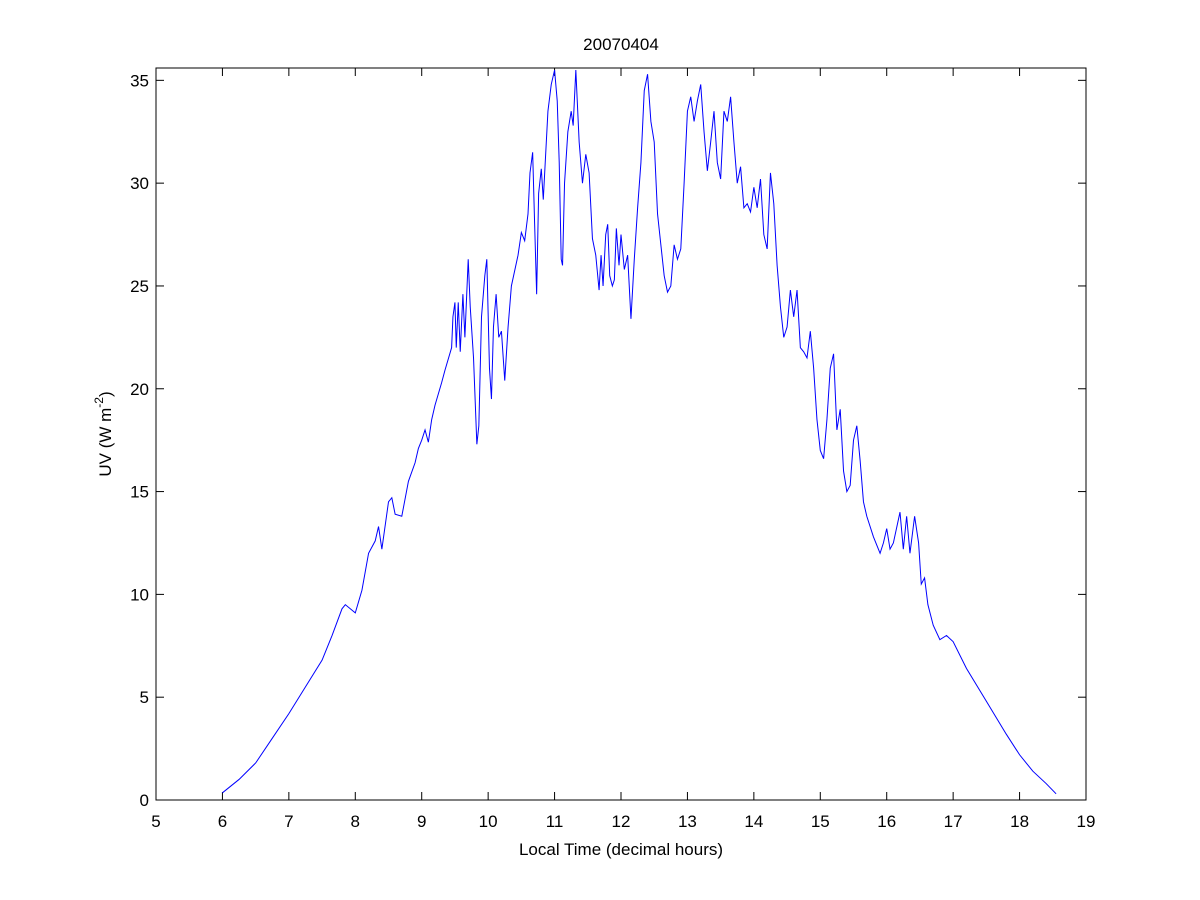 The width and height of the screenshot is (1200, 900). I want to click on x-tick-label: 10, so click(488, 821).